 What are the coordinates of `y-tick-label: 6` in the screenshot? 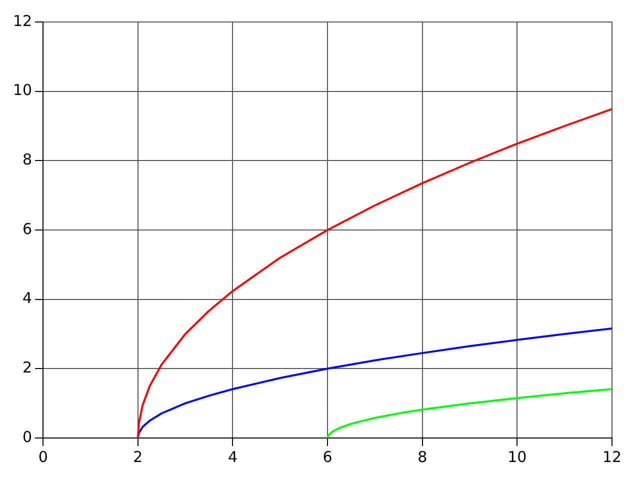 It's located at (27, 229).